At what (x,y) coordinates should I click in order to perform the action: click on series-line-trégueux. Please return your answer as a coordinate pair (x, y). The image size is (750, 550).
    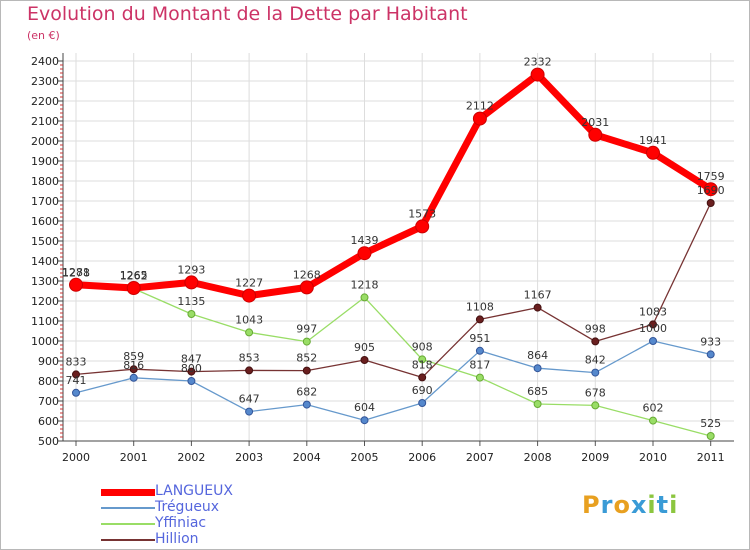
    Looking at the image, I should click on (393, 380).